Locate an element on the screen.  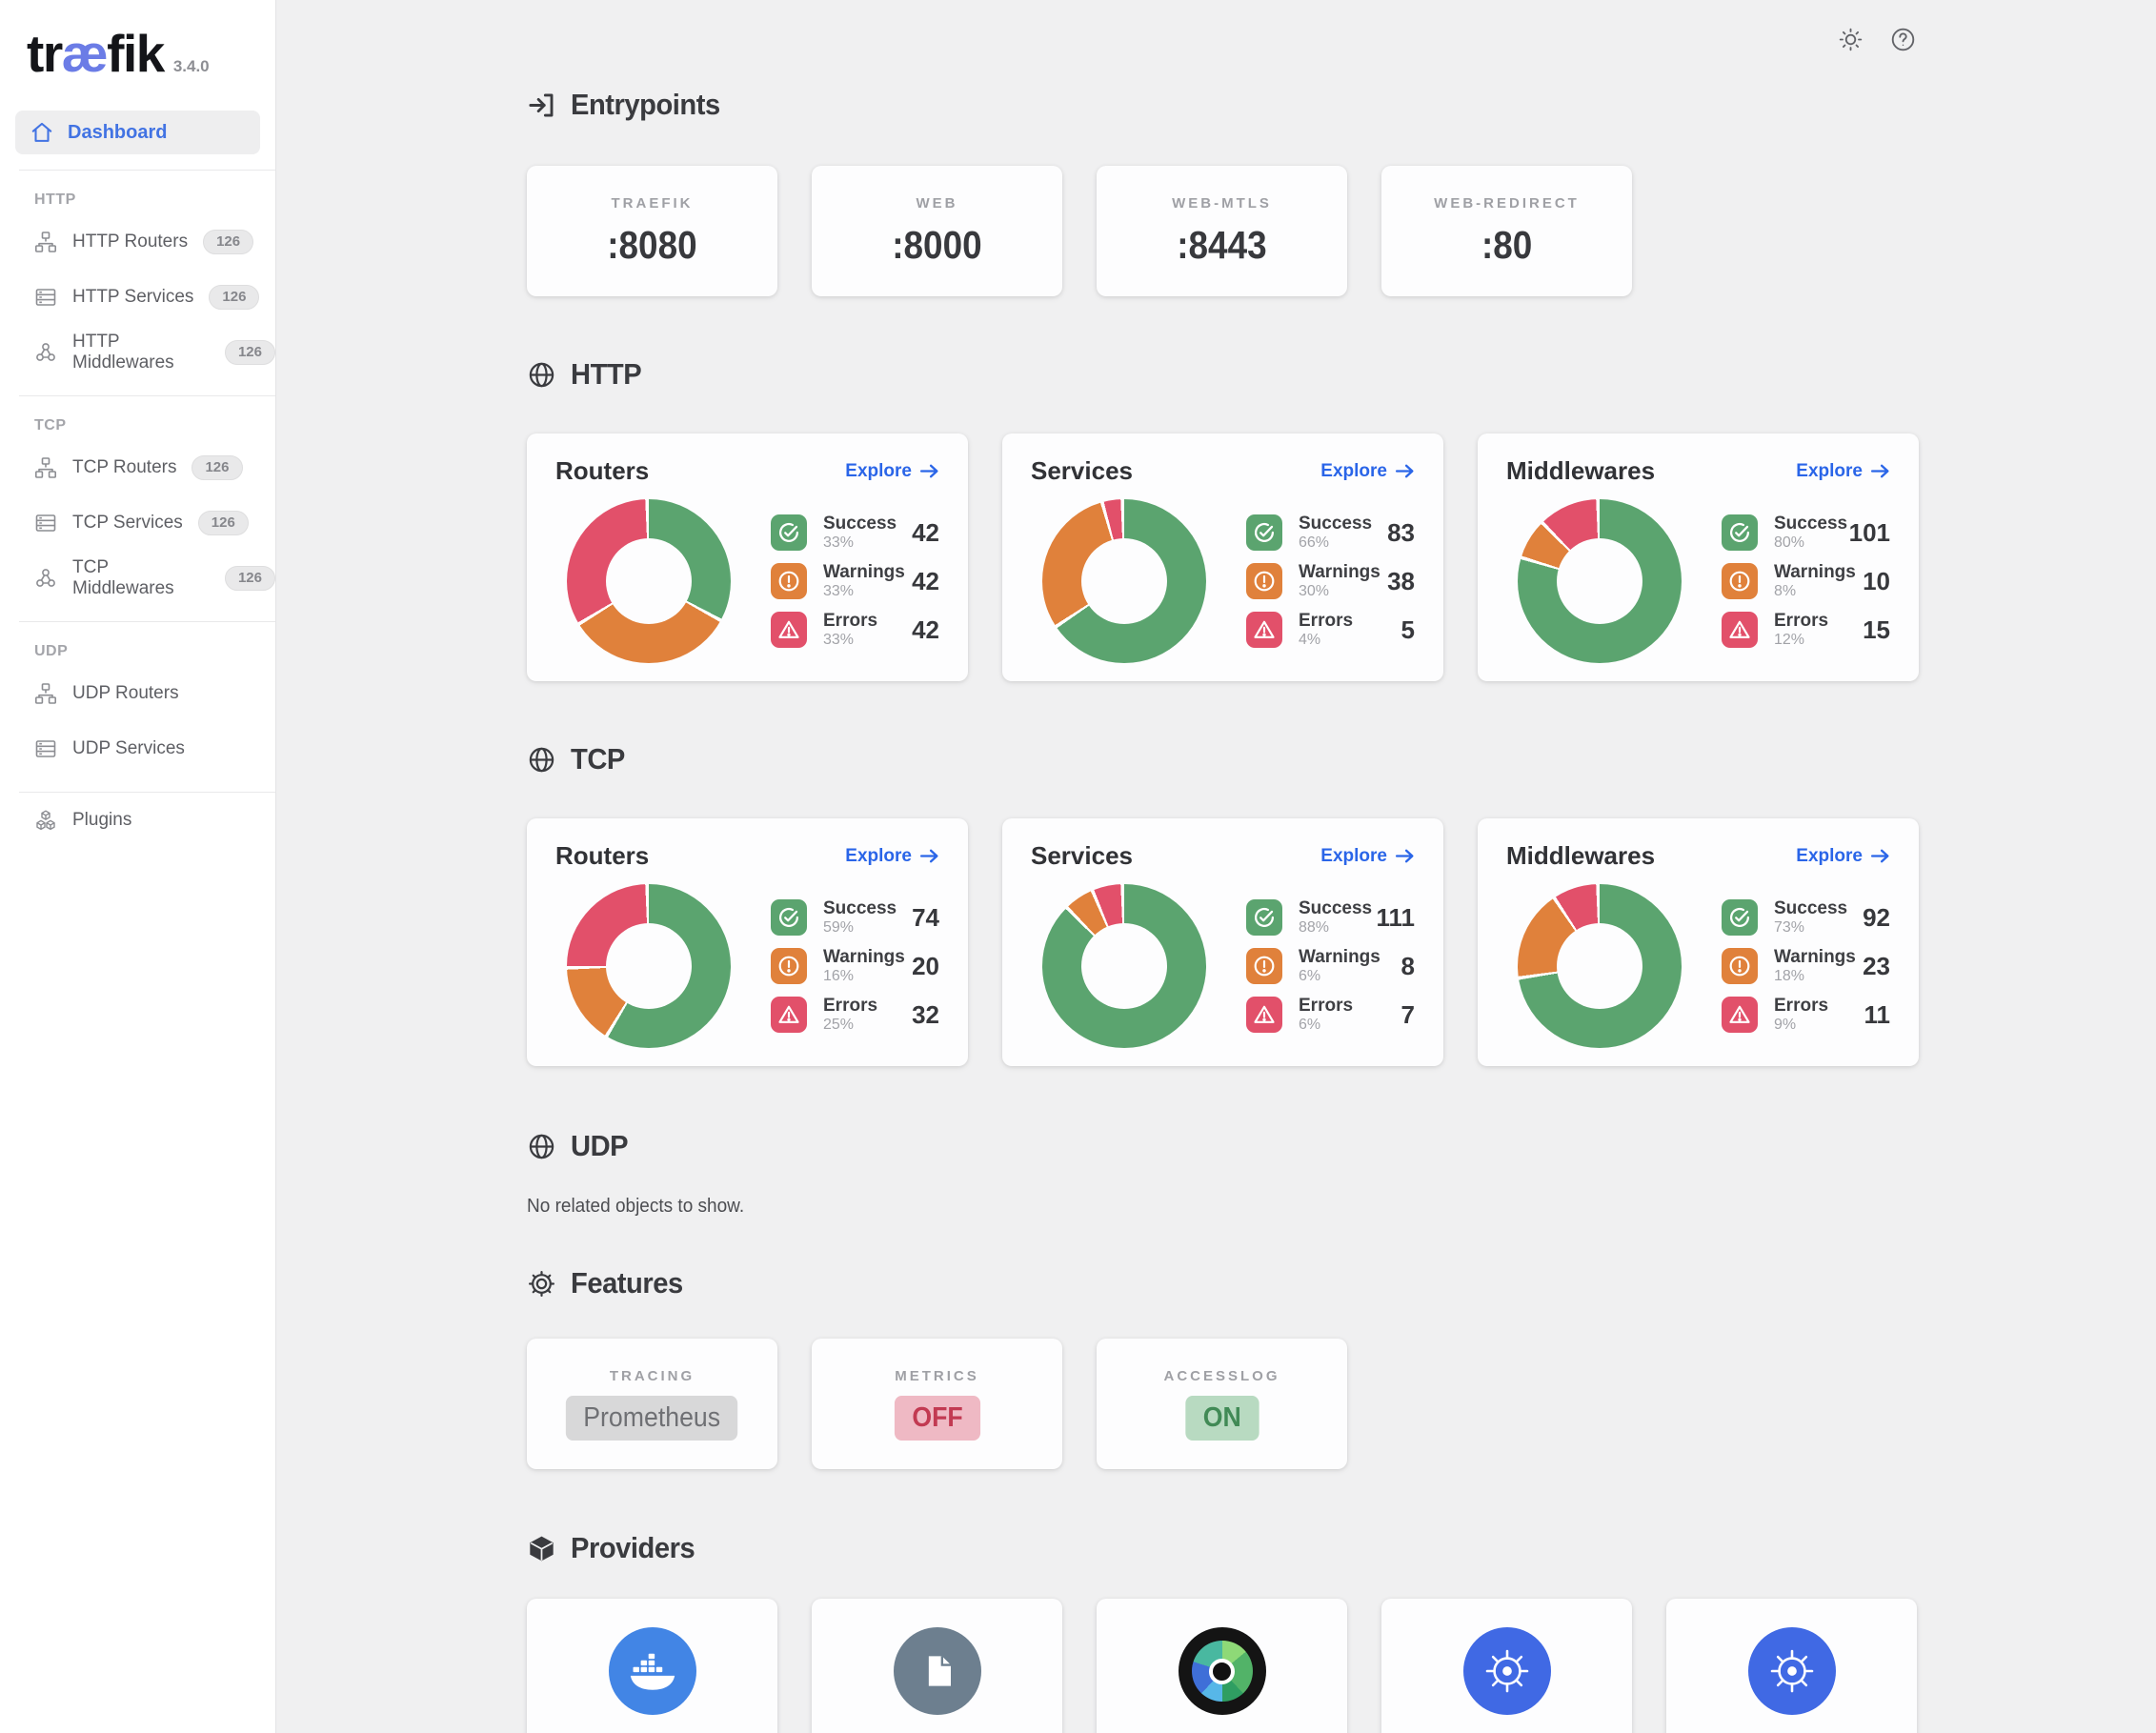
sidebar-item-label: UDP Services is located at coordinates (128, 748).